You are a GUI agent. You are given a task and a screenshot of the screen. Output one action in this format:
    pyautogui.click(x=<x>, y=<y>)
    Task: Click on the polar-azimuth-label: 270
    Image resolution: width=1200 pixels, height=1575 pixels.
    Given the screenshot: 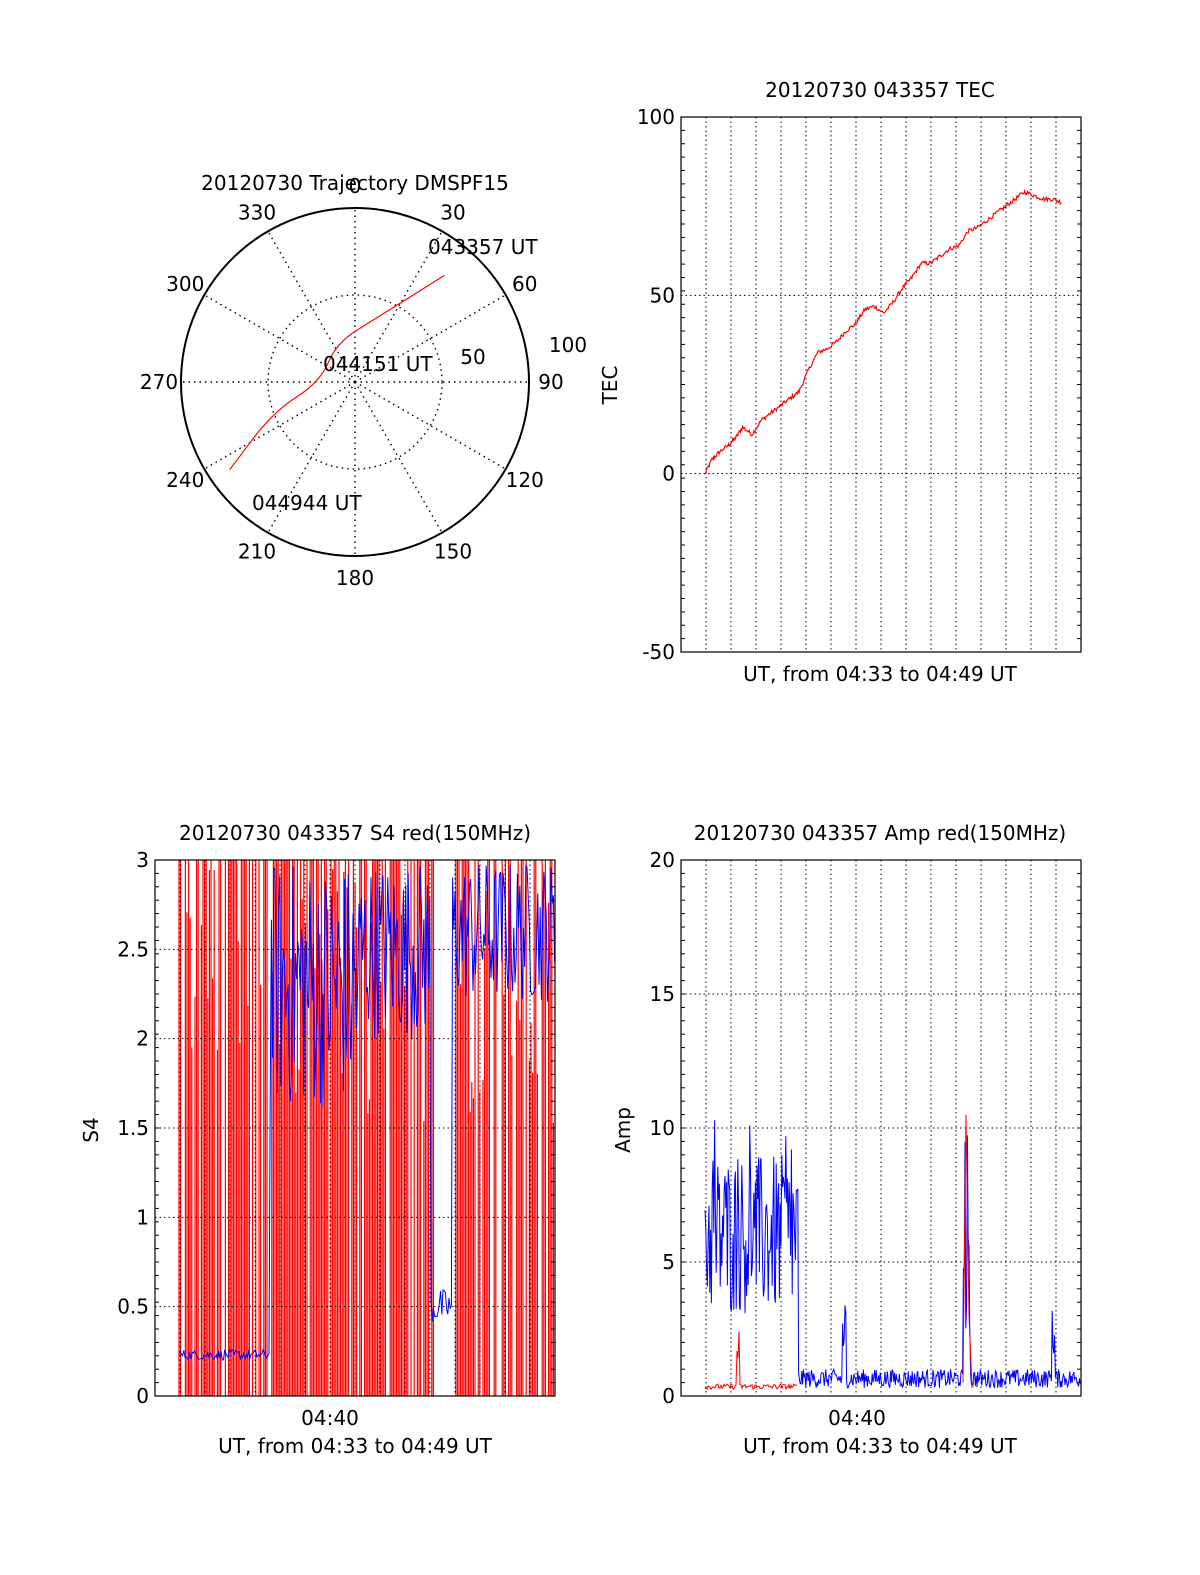 What is the action you would take?
    pyautogui.click(x=159, y=382)
    